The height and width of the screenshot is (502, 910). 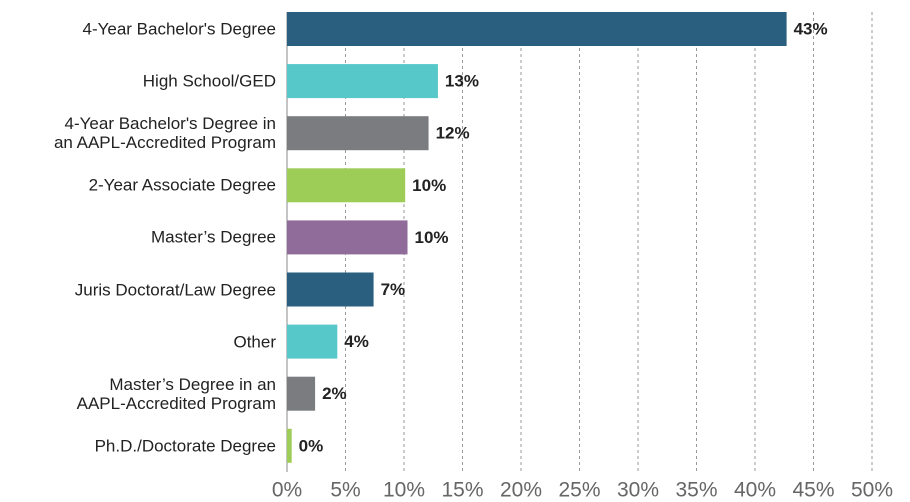 What do you see at coordinates (185, 446) in the screenshot?
I see `category-label: Ph.D./Doctorate Degree` at bounding box center [185, 446].